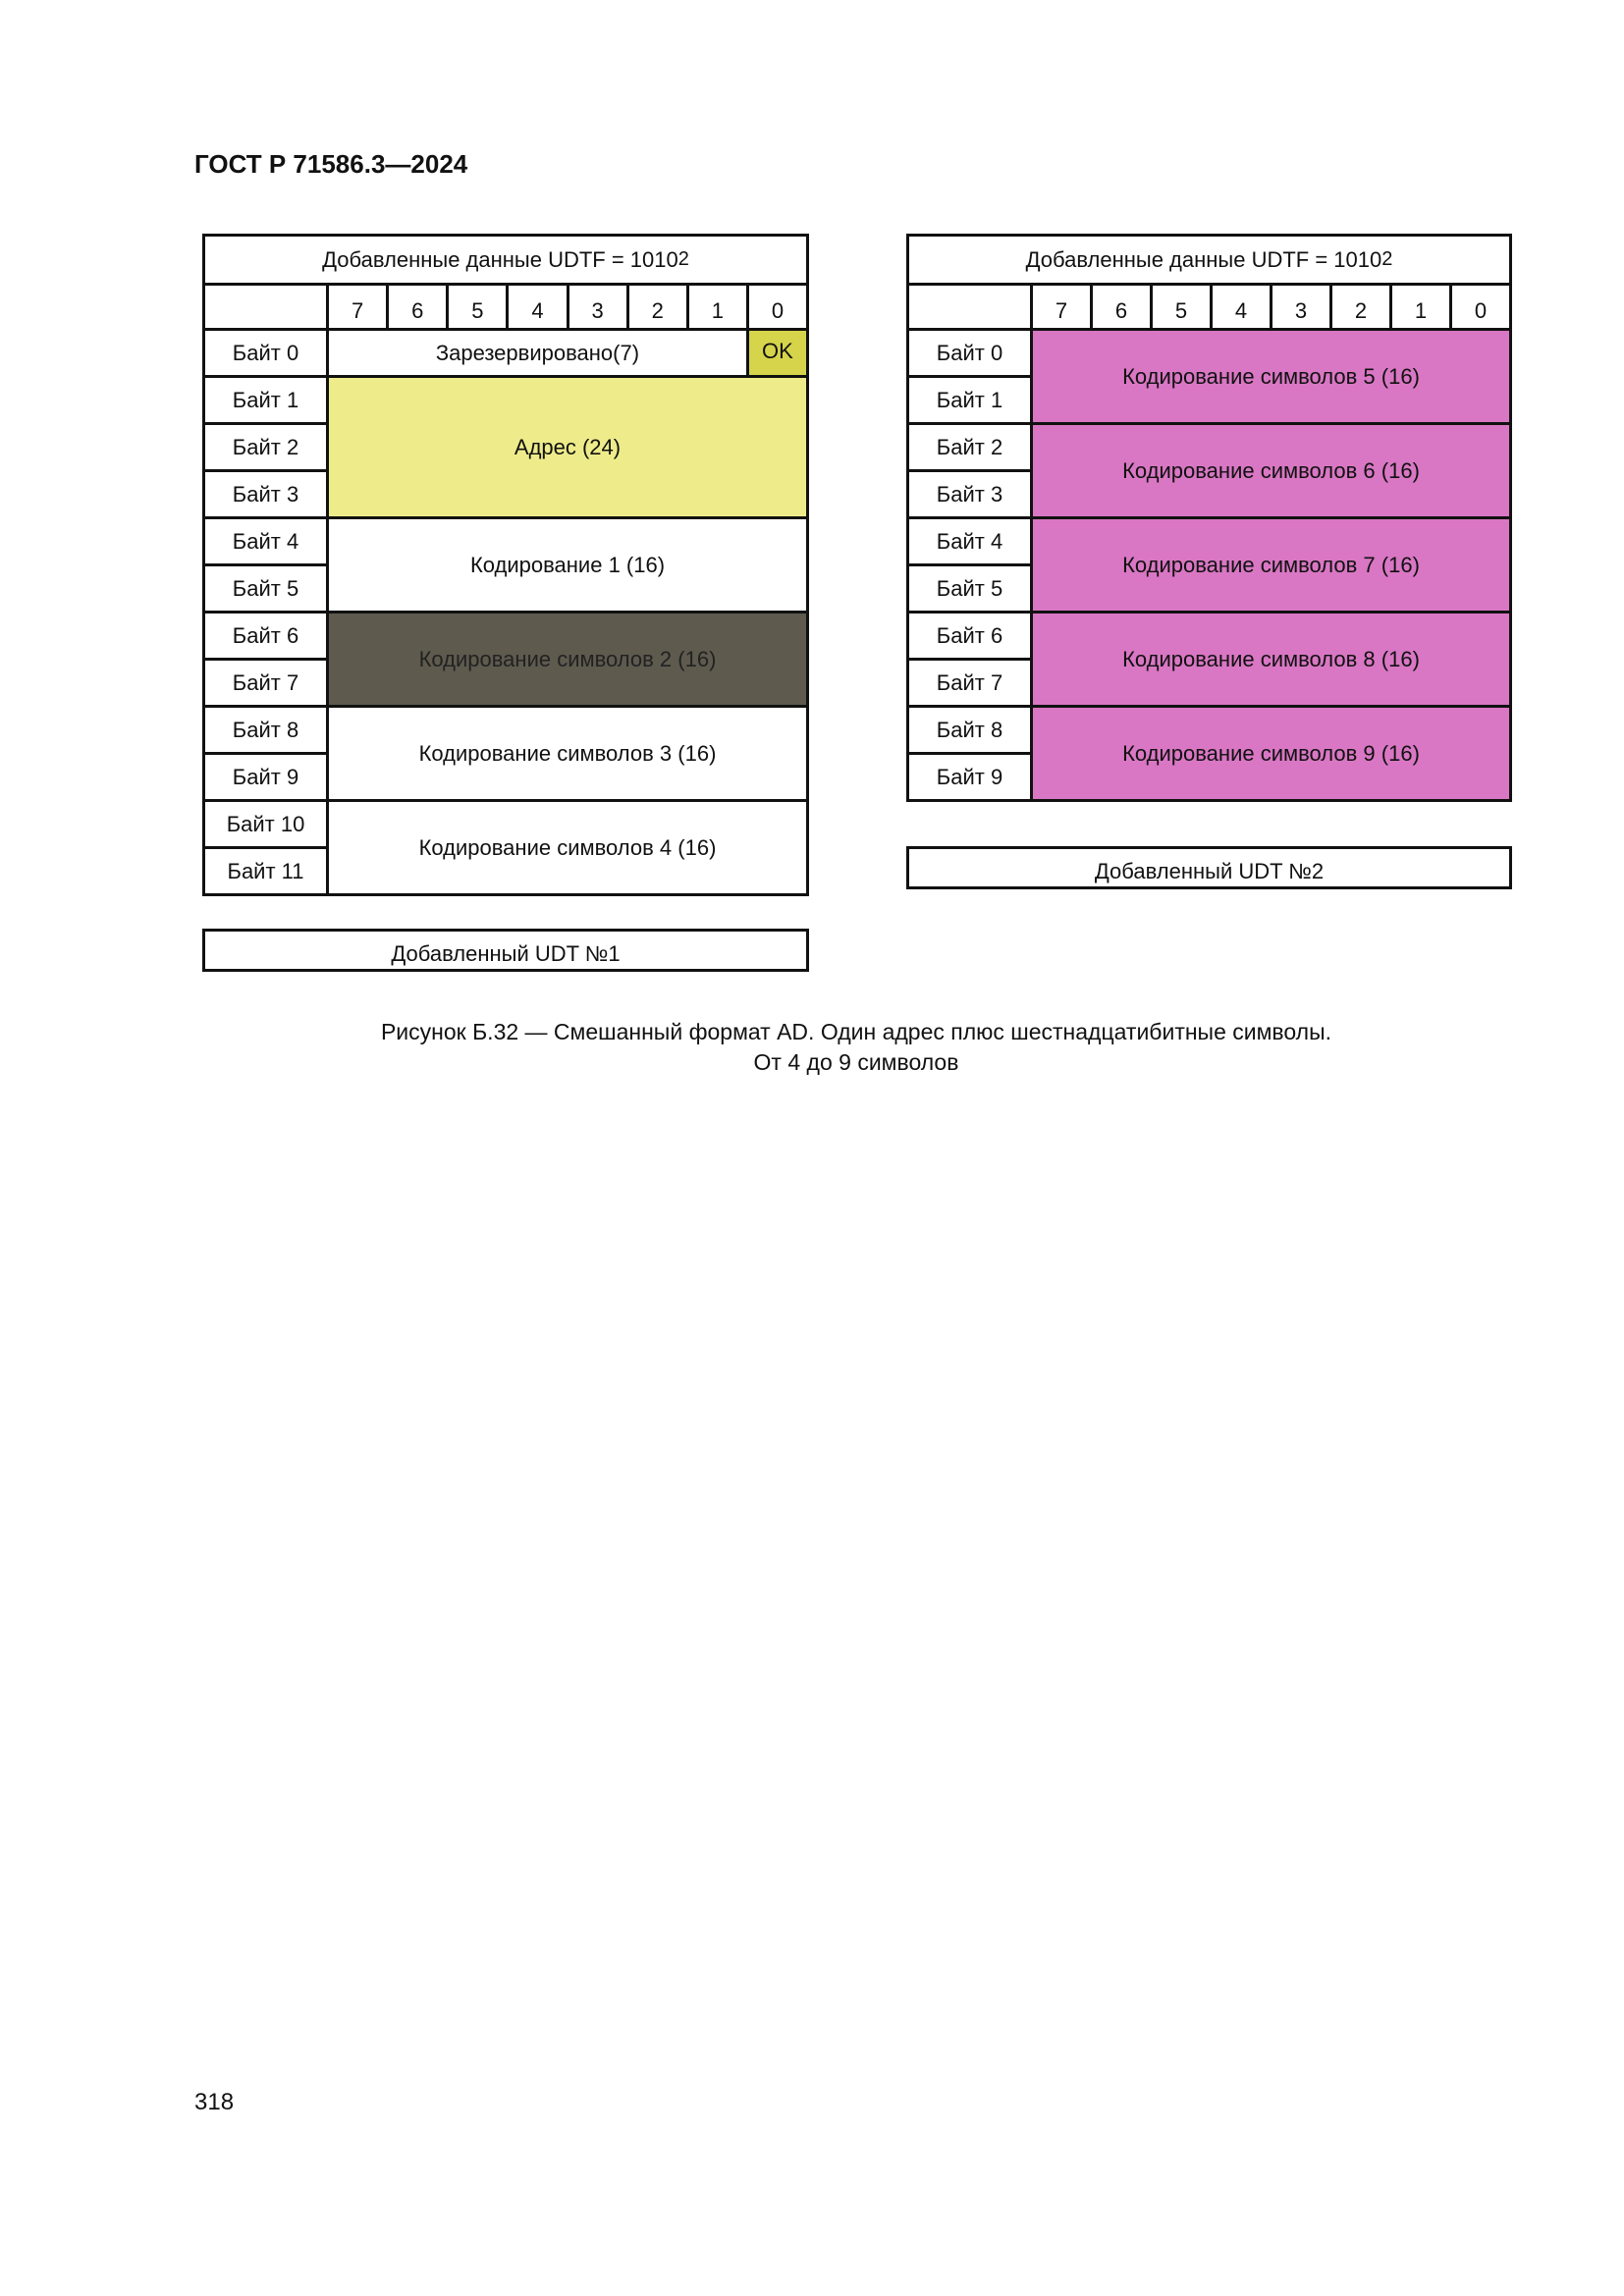 This screenshot has height=2296, width=1624. Describe the element at coordinates (1271, 753) in the screenshot. I see `field-cell: Кодирование символов 9 (16)` at that location.